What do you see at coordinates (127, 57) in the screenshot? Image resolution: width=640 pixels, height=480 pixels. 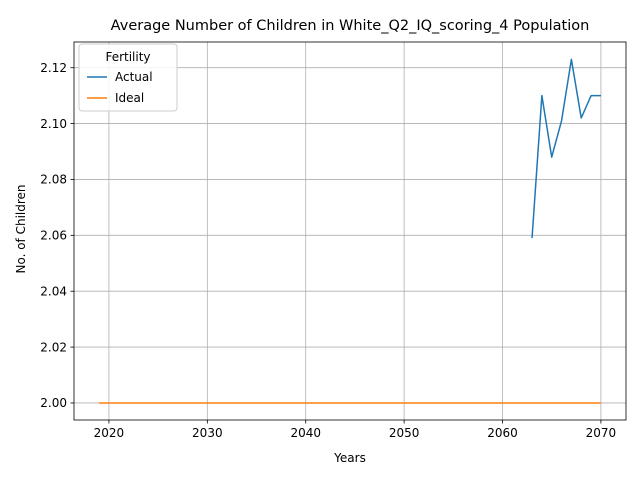 I see `legend-title: Fertility` at bounding box center [127, 57].